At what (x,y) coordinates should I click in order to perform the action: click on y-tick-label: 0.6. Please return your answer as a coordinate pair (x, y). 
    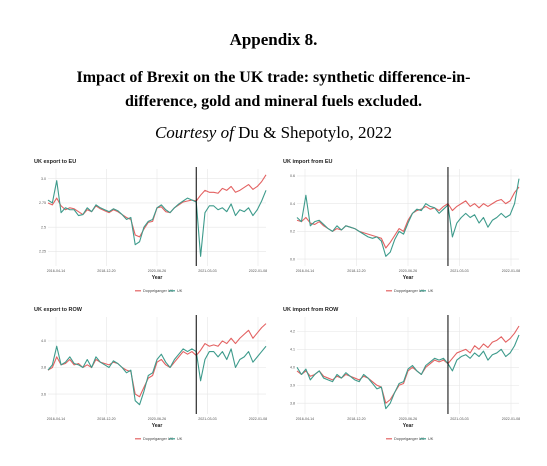
    Looking at the image, I should click on (292, 176).